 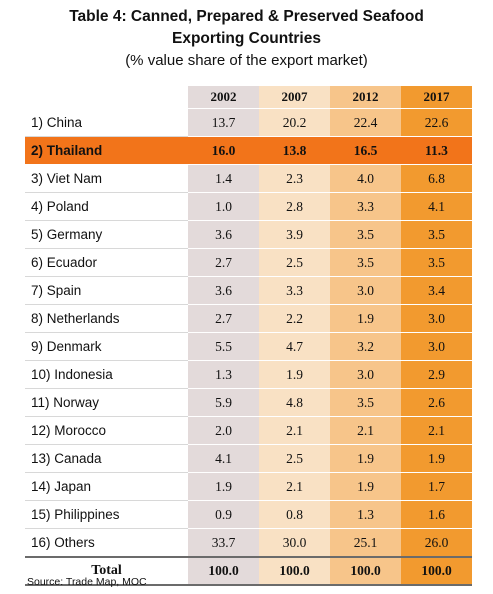 What do you see at coordinates (294, 318) in the screenshot?
I see `value-cell: 2.2` at bounding box center [294, 318].